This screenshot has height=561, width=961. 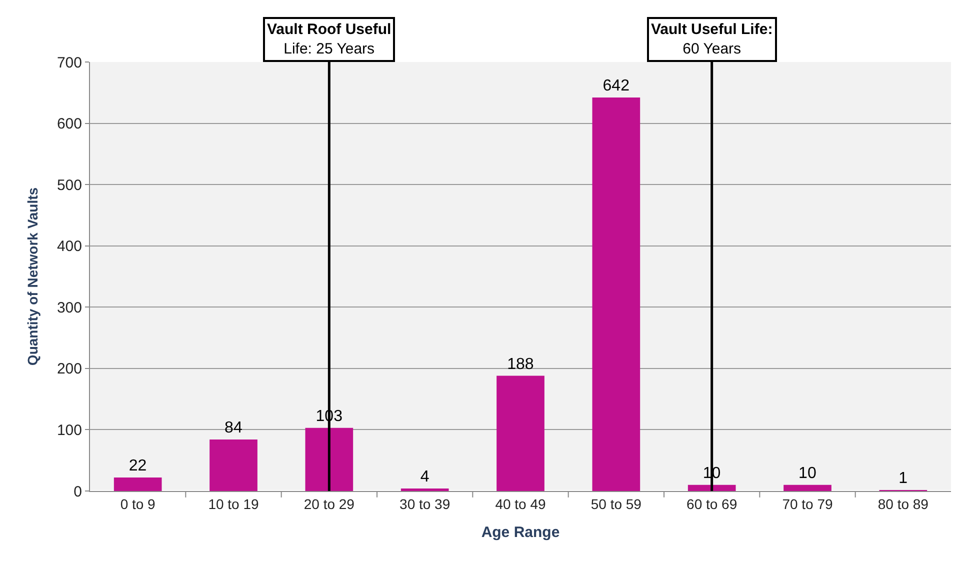 What do you see at coordinates (807, 473) in the screenshot?
I see `data-label: 10` at bounding box center [807, 473].